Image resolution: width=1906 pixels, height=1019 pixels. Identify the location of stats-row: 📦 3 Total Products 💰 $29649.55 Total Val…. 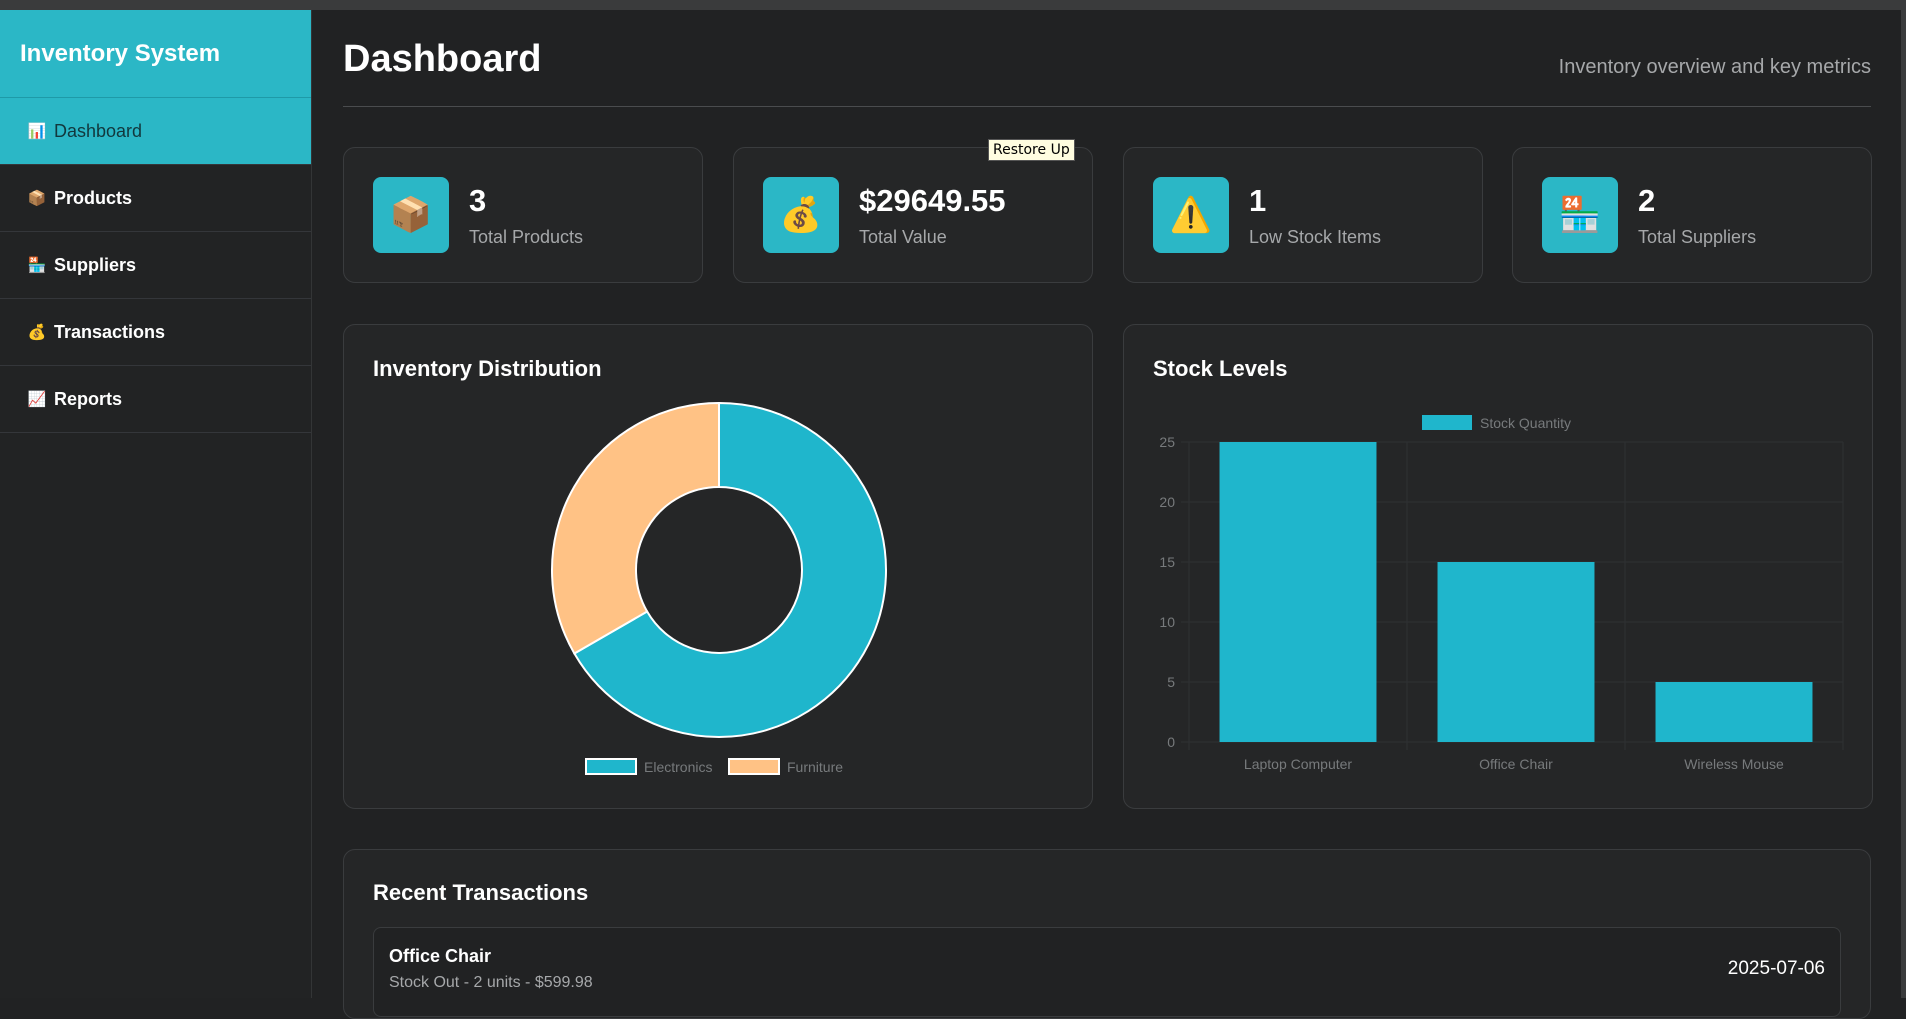
(1107, 215).